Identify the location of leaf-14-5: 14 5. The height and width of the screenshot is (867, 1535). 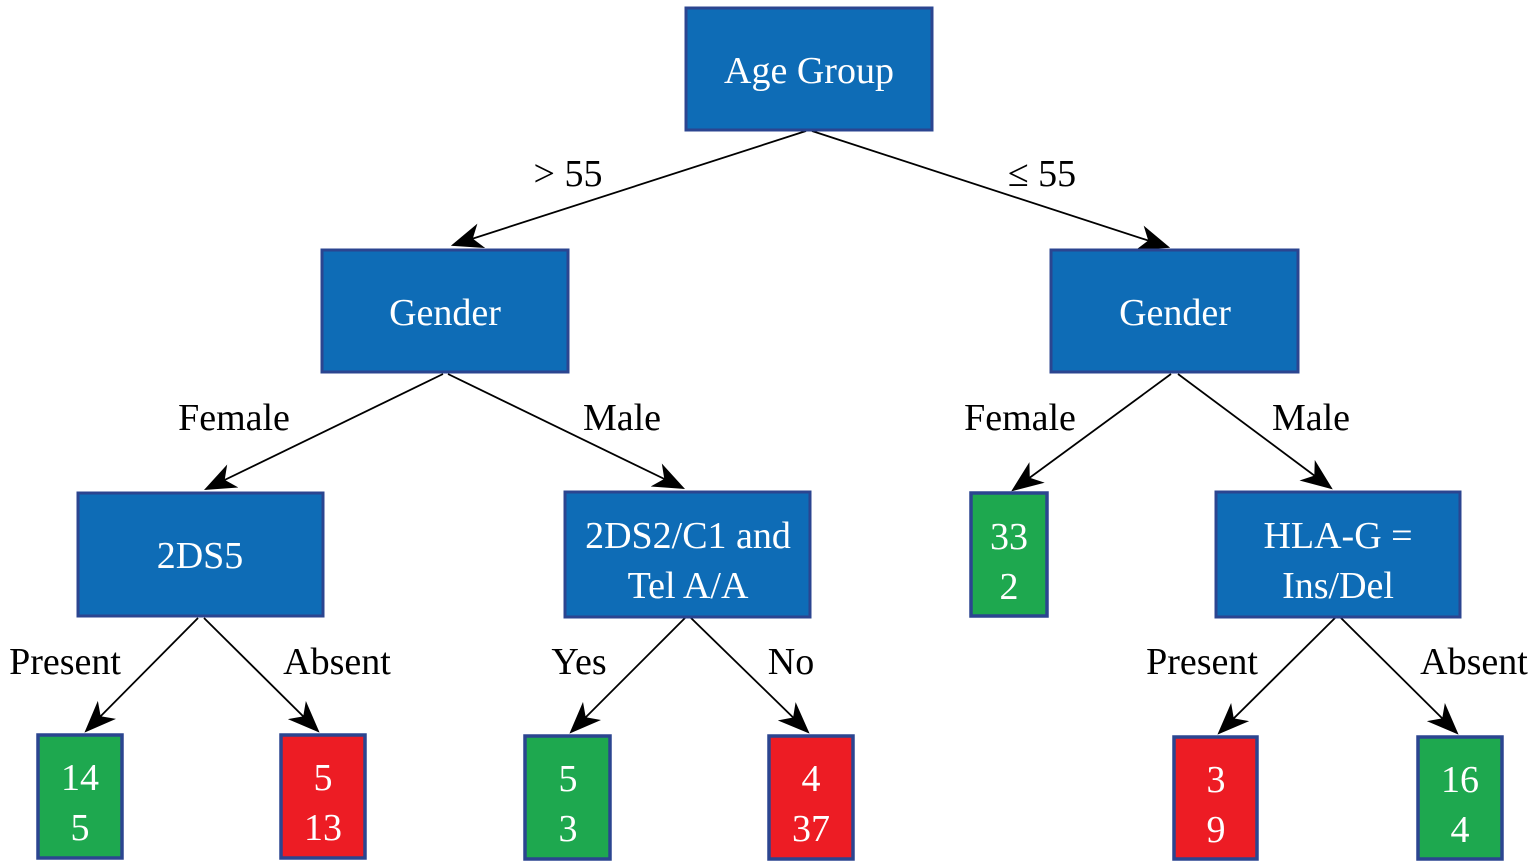
(80, 796).